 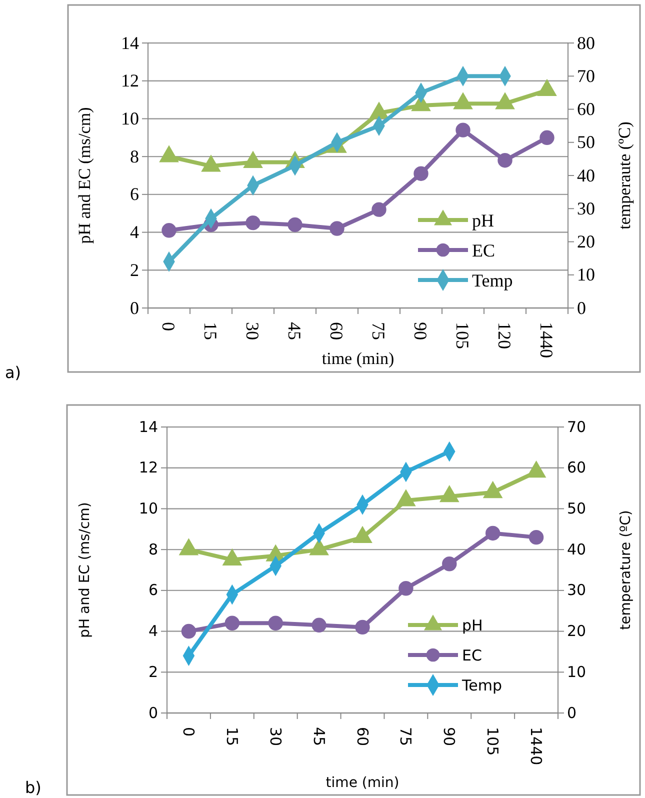 I want to click on text: b), so click(x=33, y=787).